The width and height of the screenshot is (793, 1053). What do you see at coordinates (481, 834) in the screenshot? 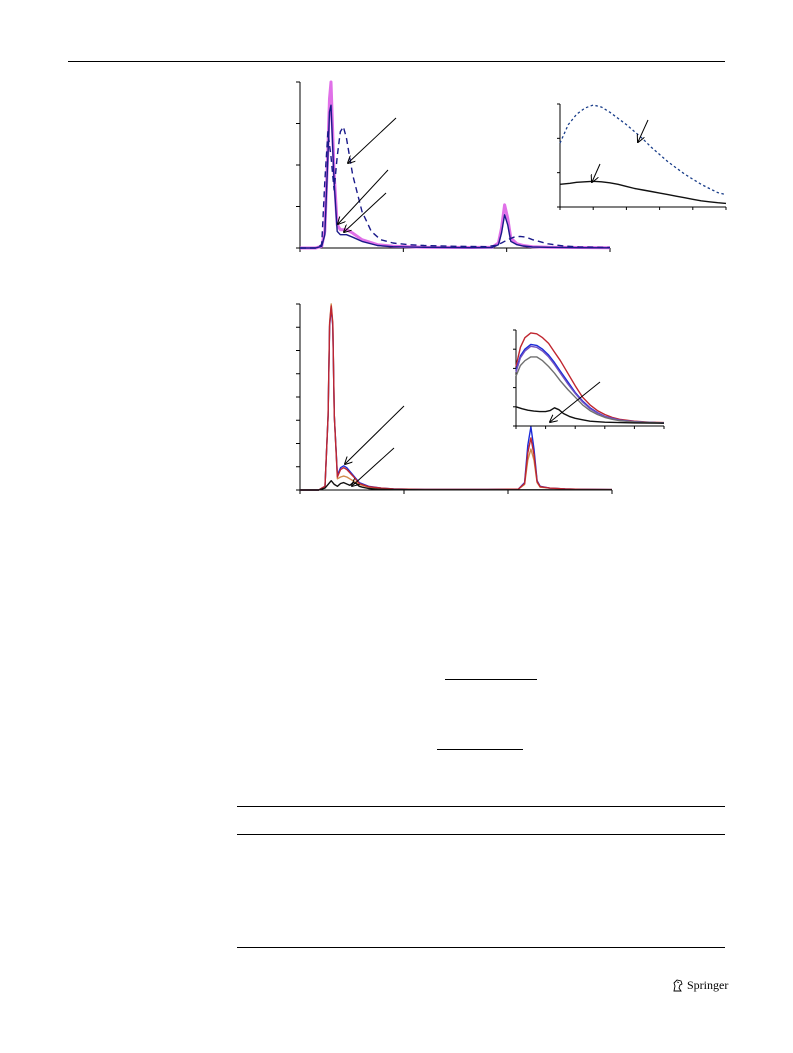
I see `table-header-rule` at bounding box center [481, 834].